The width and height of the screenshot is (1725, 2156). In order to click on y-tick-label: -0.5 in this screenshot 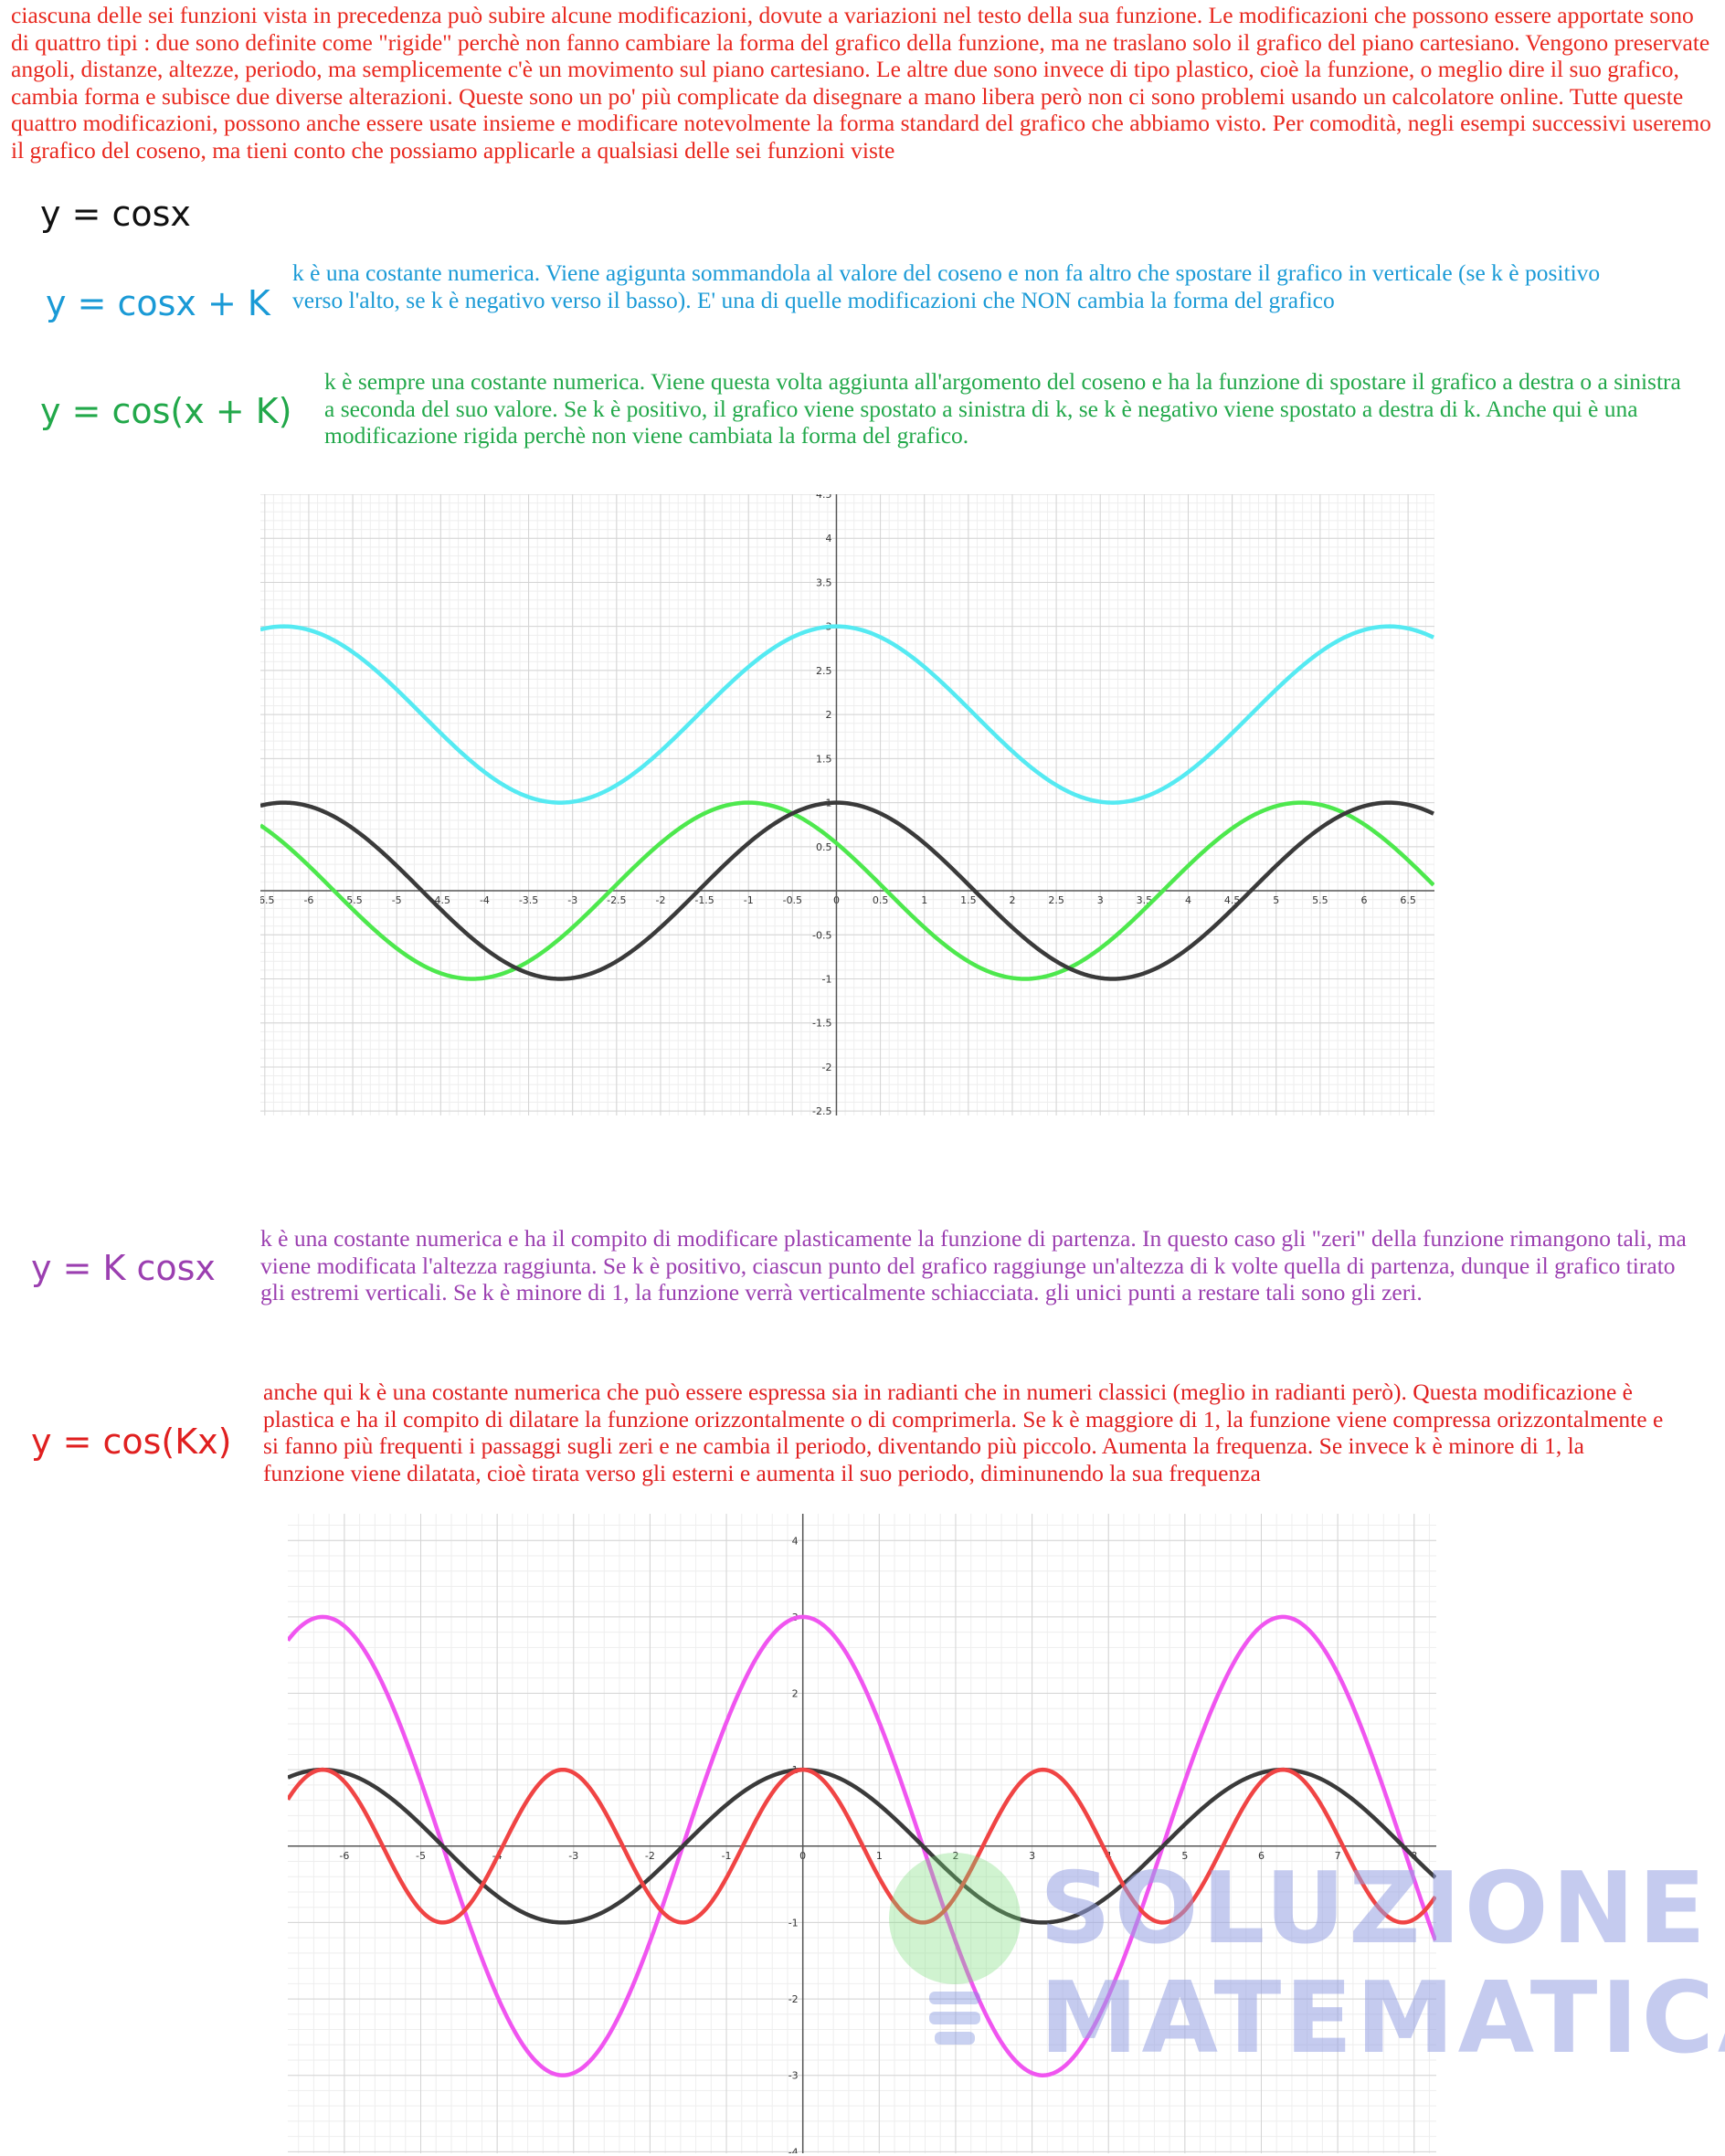, I will do `click(821, 935)`.